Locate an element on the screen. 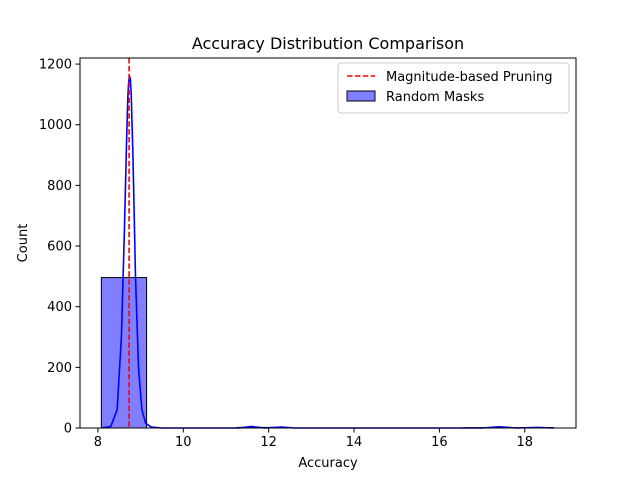 This screenshot has width=640, height=480. y-tick-label-600: 600 is located at coordinates (59, 247).